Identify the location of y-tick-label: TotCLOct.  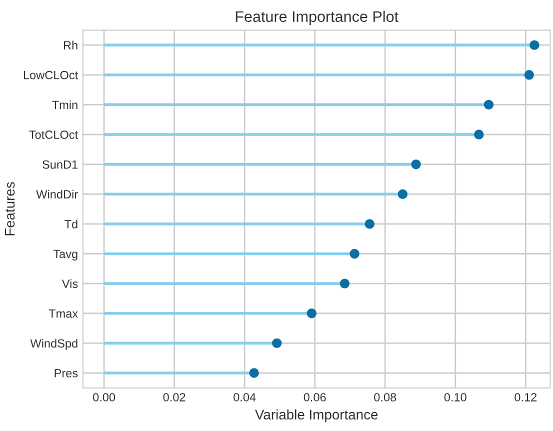
(53, 134).